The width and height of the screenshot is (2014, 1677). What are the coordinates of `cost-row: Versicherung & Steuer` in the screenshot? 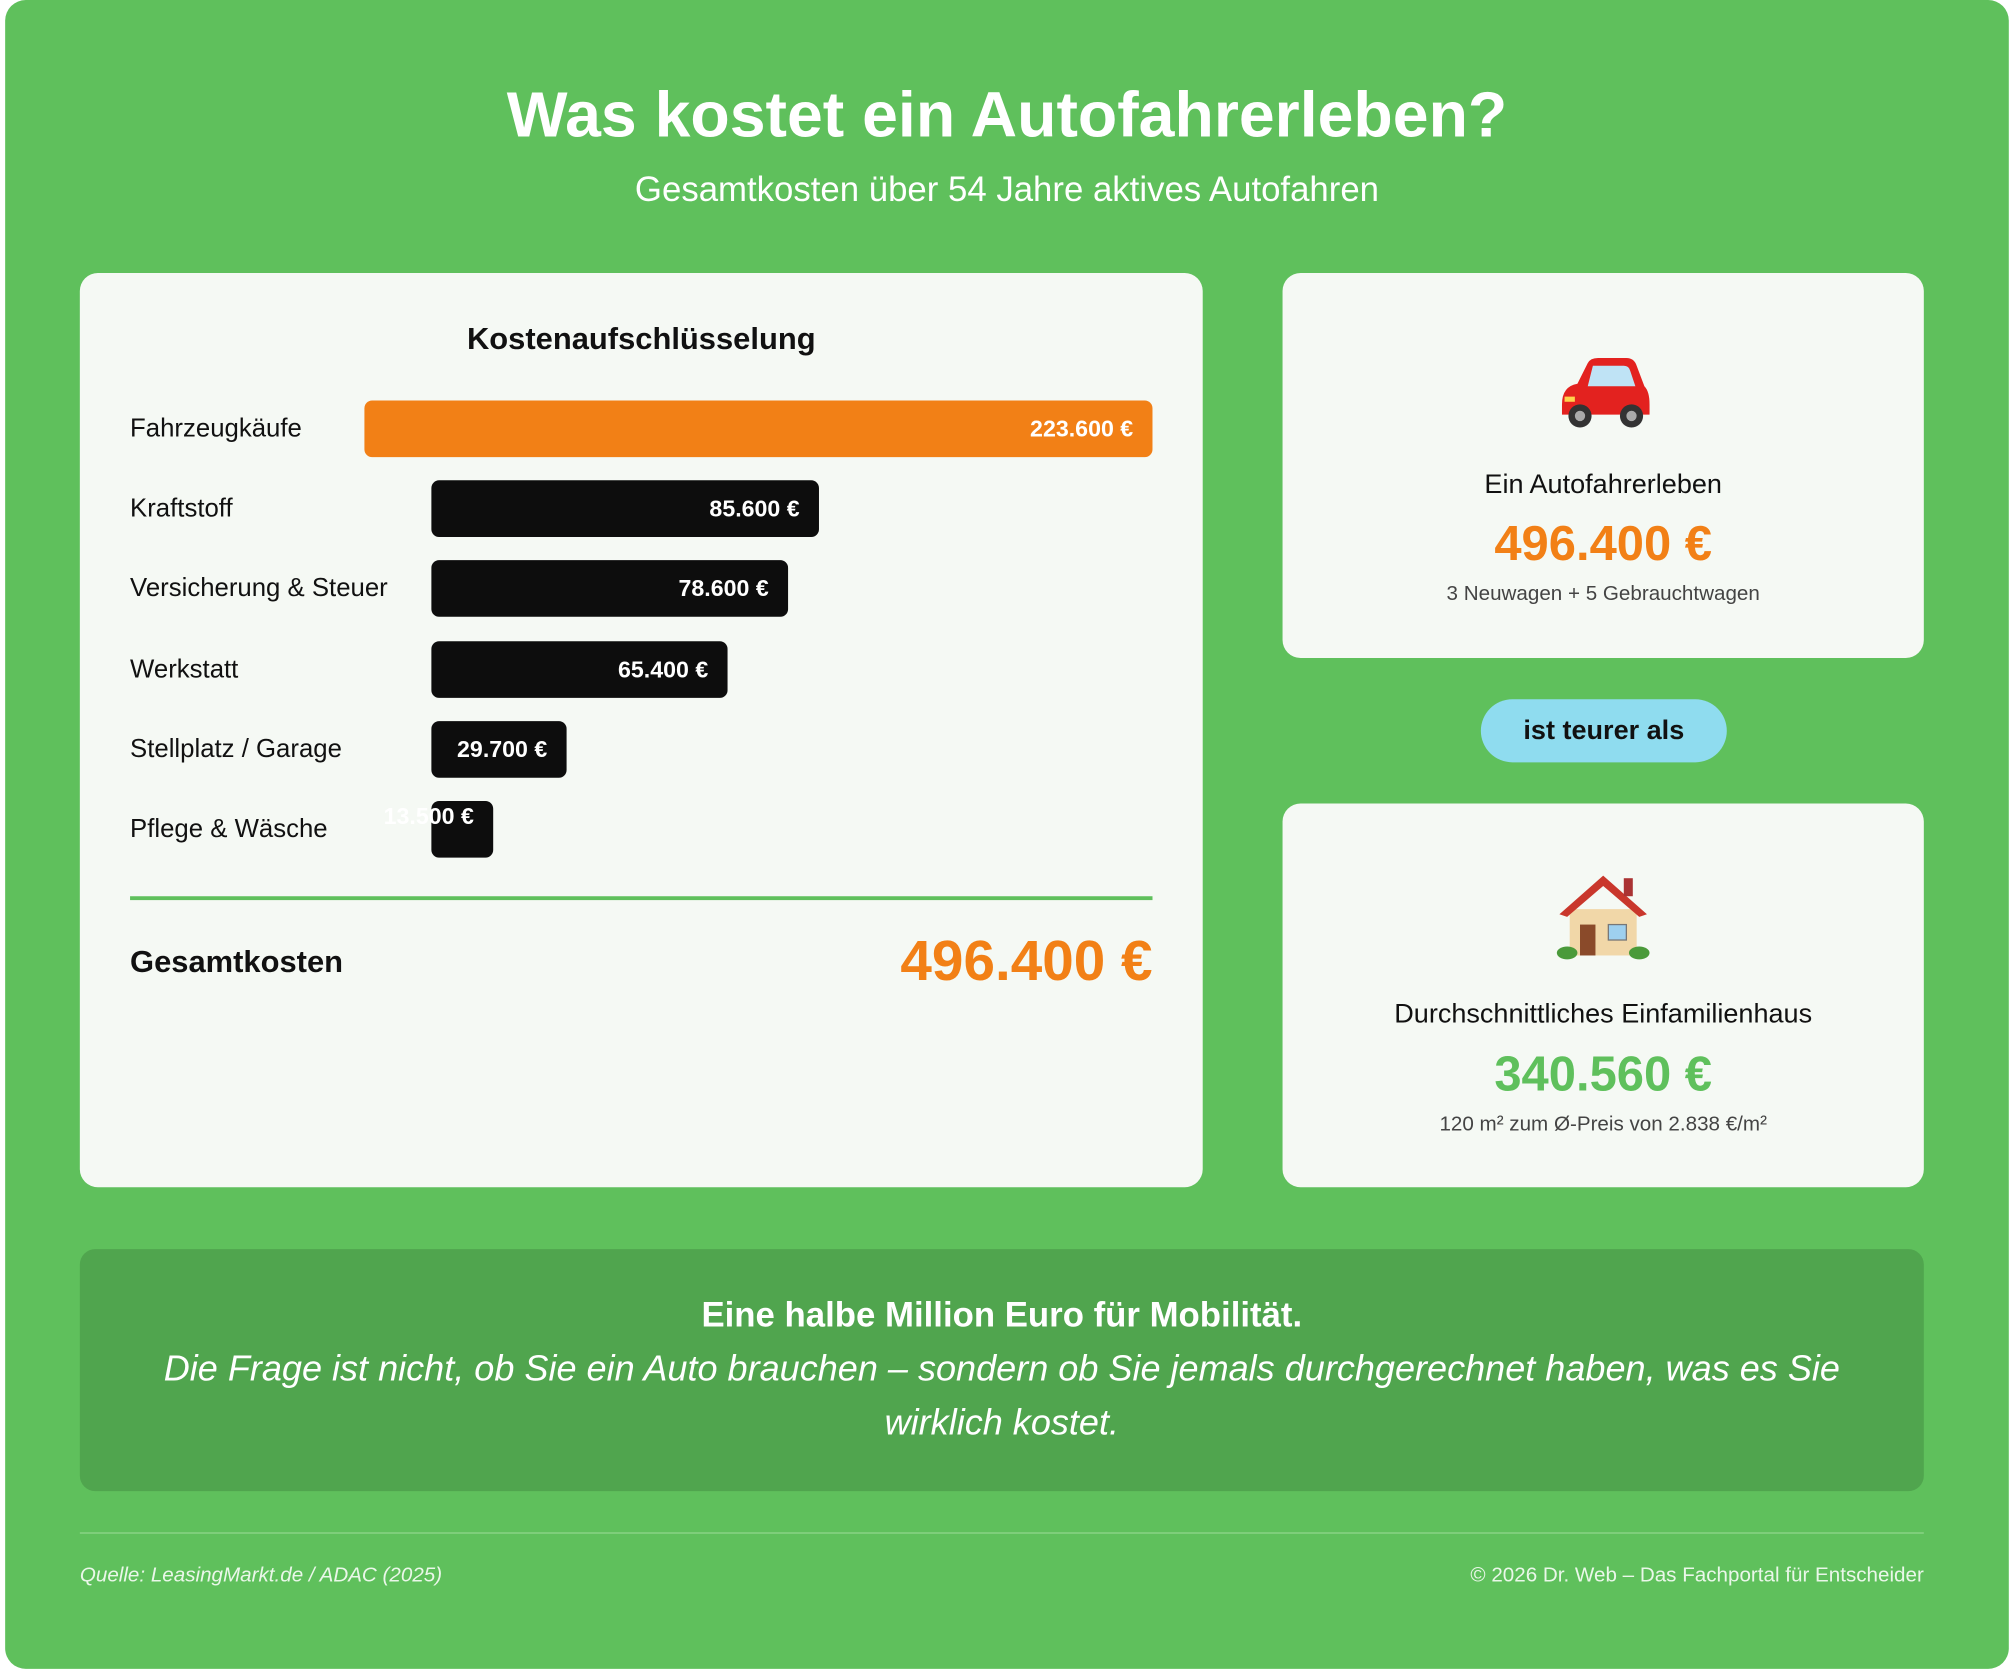 It's located at (259, 588).